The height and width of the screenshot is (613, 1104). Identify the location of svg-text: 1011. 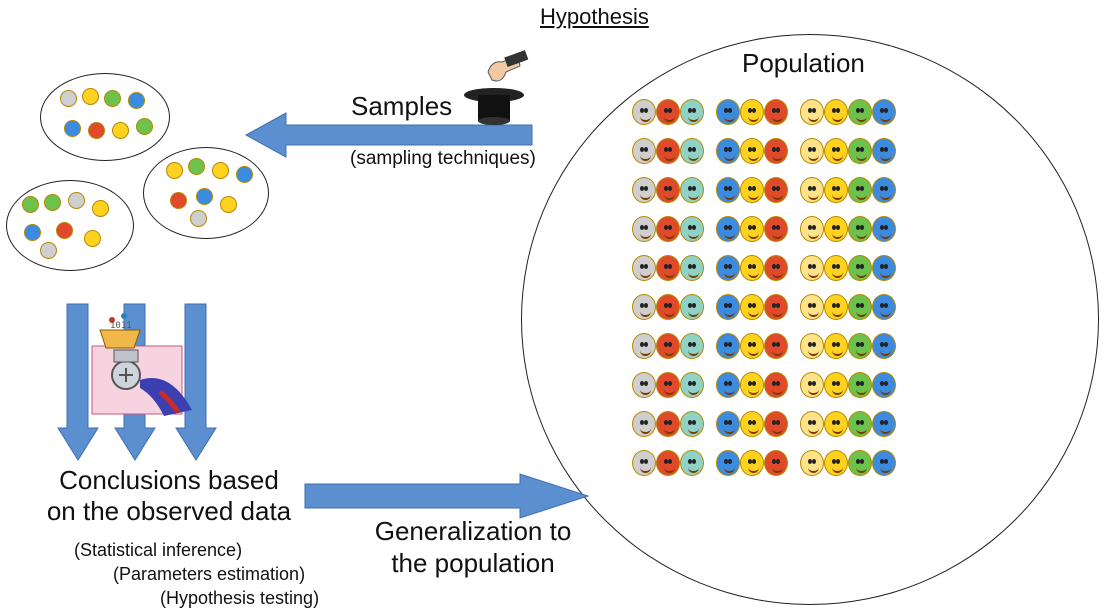
(121, 326).